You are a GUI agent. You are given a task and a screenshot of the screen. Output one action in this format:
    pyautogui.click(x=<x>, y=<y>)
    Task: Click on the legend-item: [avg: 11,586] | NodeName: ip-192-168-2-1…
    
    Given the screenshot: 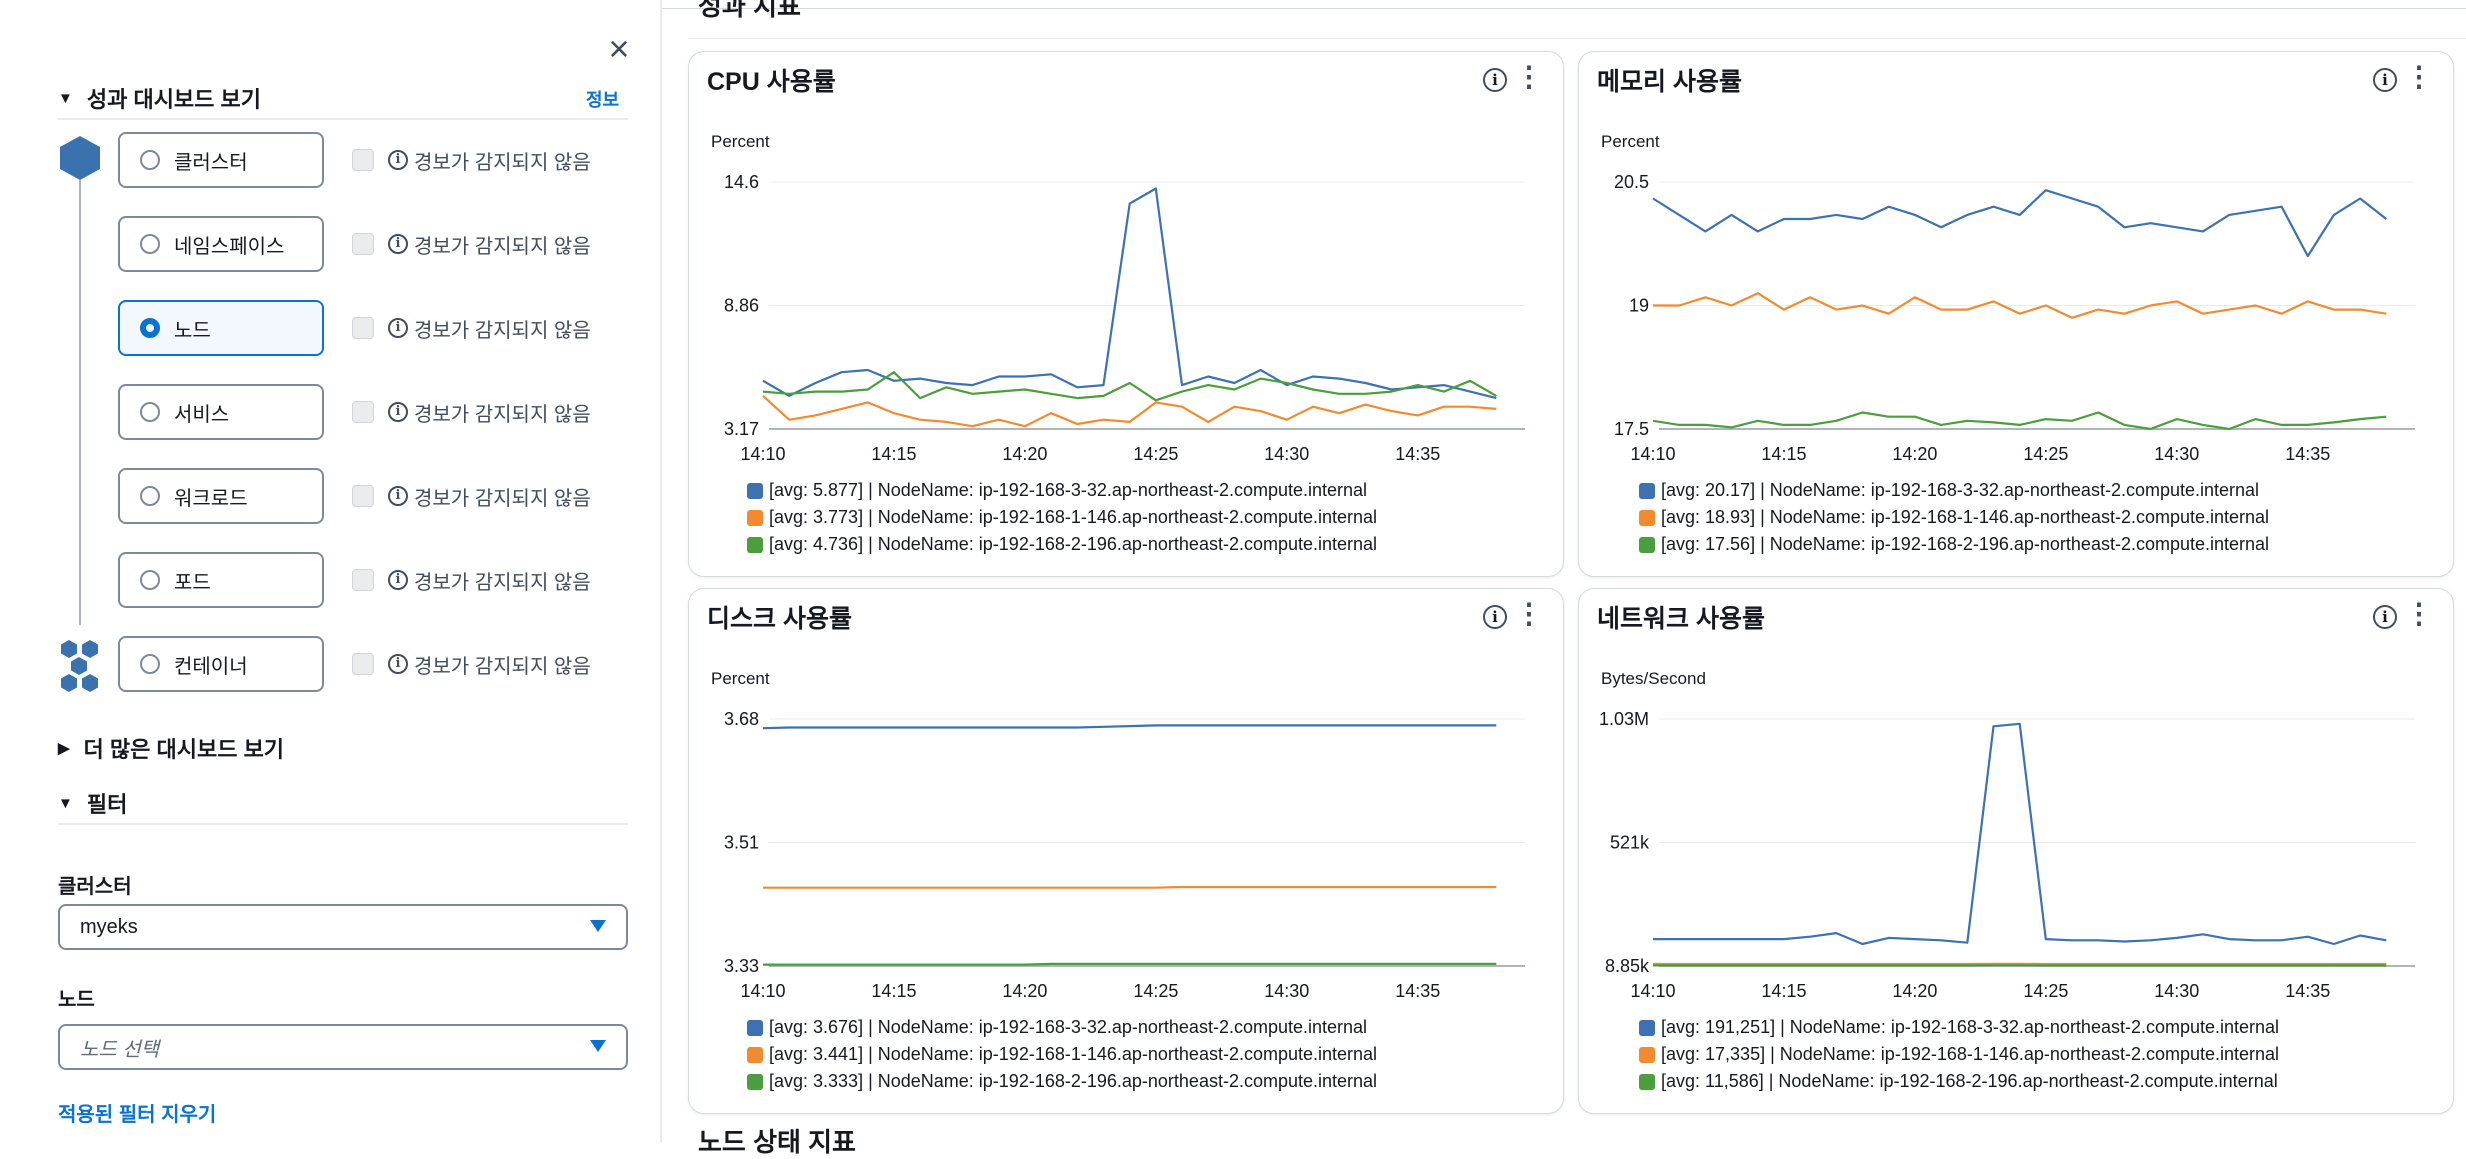 What is the action you would take?
    pyautogui.click(x=1959, y=1081)
    